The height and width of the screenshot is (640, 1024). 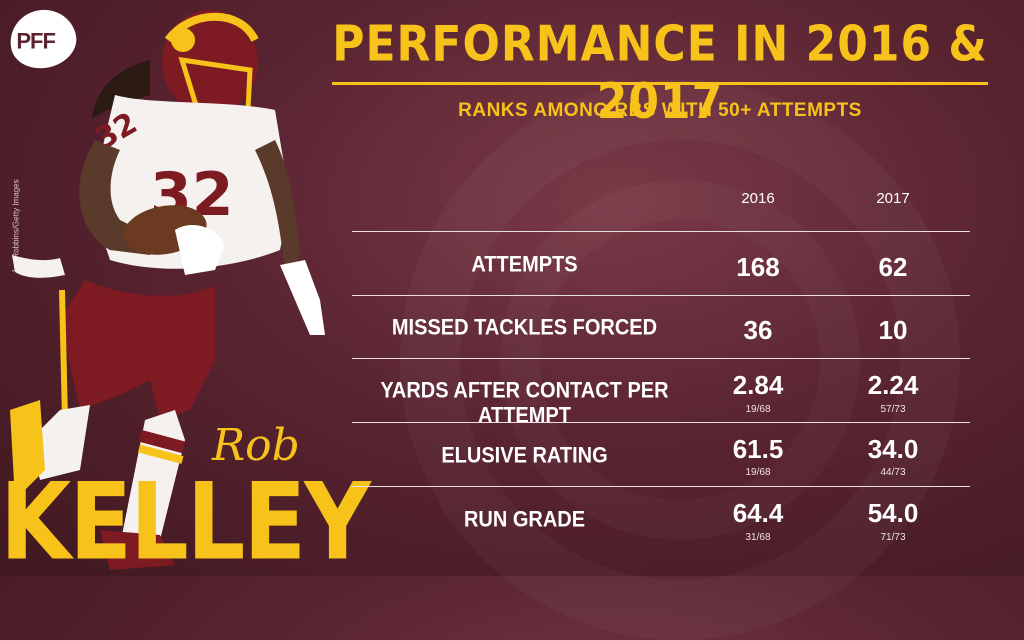 What do you see at coordinates (893, 472) in the screenshot?
I see `stat-rank-2017: 44/73` at bounding box center [893, 472].